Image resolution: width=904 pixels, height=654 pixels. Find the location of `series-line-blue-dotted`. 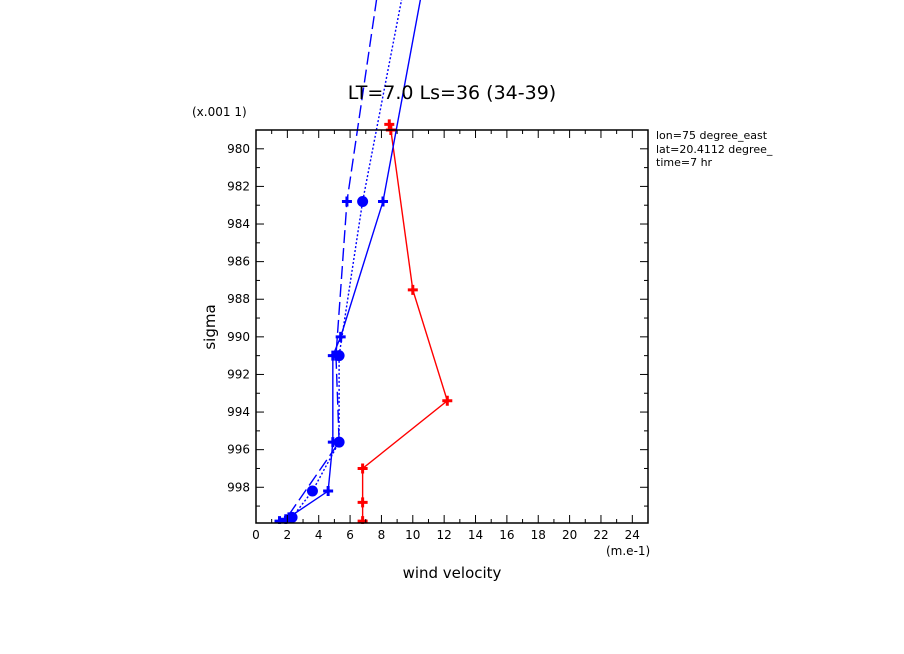

series-line-blue-dotted is located at coordinates (347, 259).